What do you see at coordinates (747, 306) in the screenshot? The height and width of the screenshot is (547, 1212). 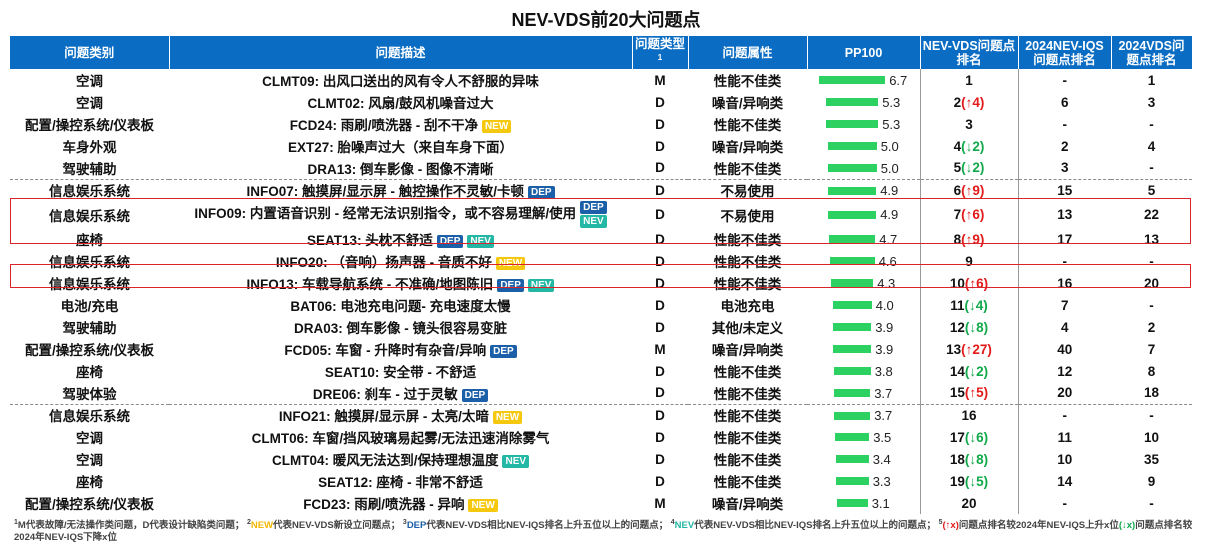 I see `row-attribute: 电池充电` at bounding box center [747, 306].